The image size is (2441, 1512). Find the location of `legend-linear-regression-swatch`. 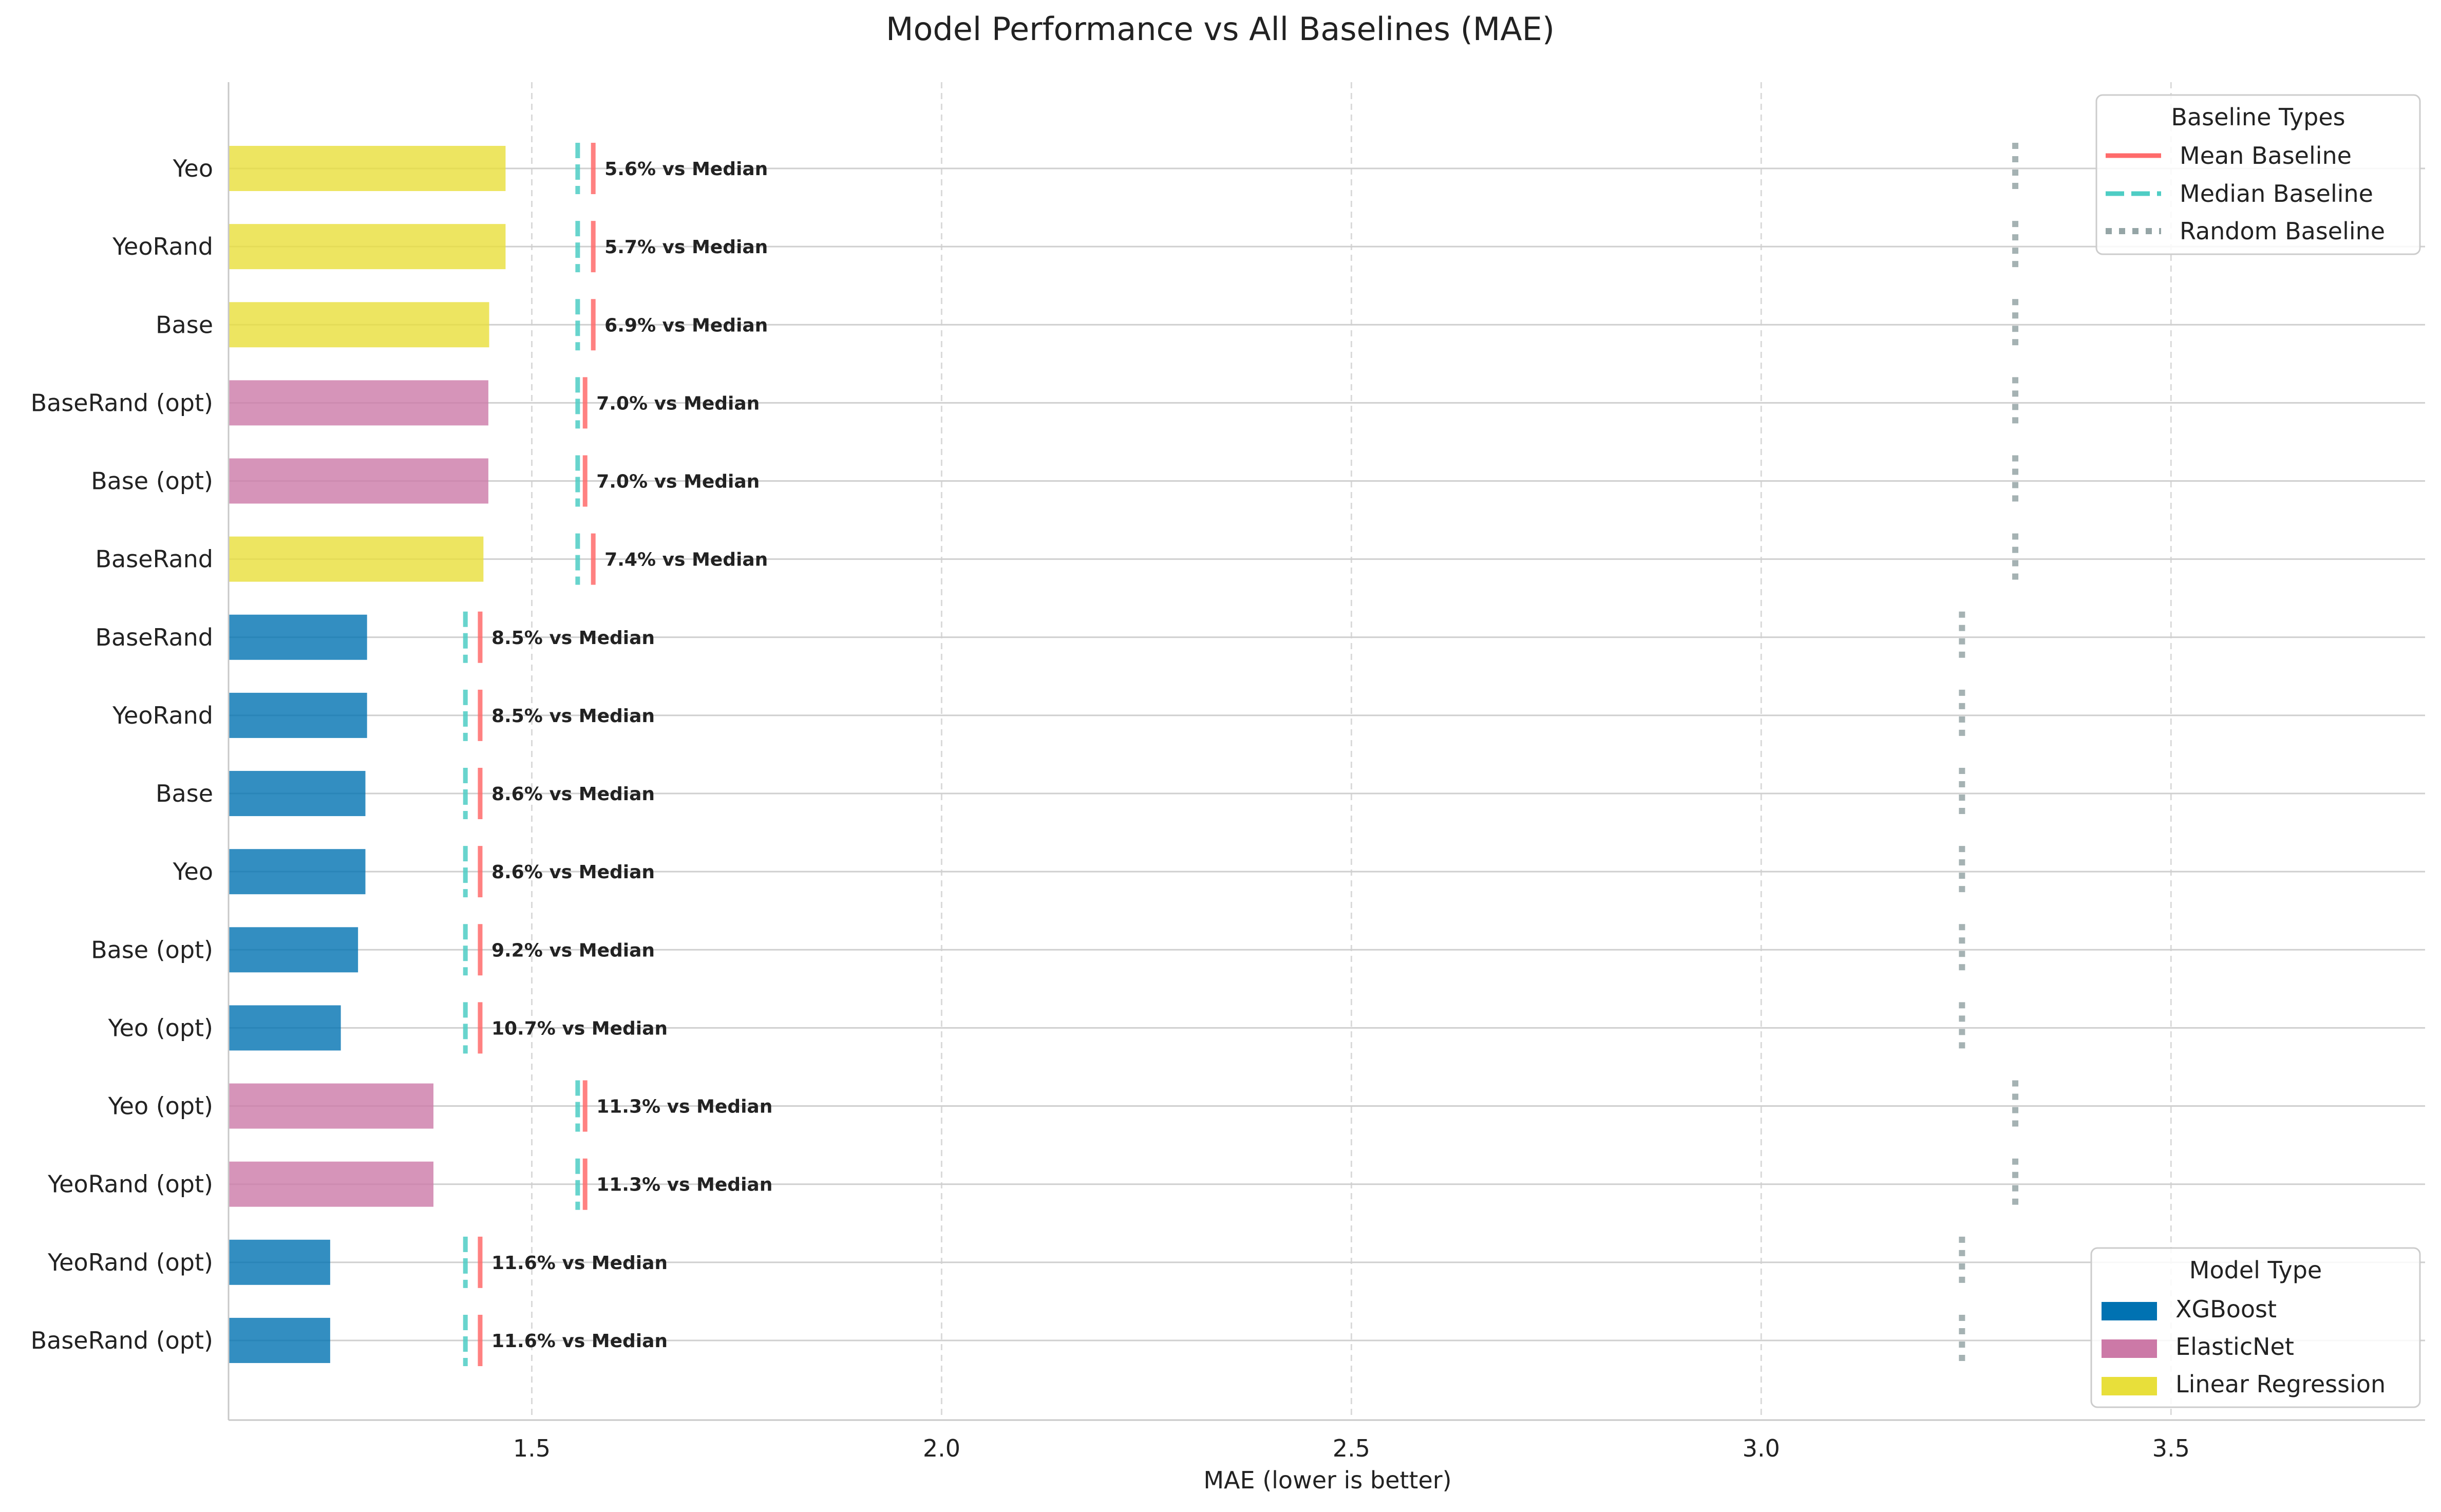

legend-linear-regression-swatch is located at coordinates (2129, 1386).